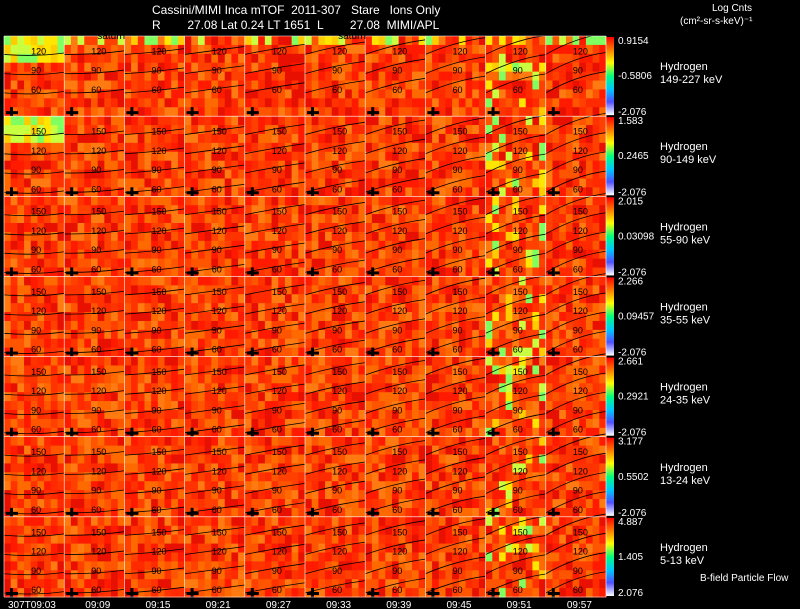 Image resolution: width=800 pixels, height=609 pixels. What do you see at coordinates (111, 36) in the screenshot?
I see `saturn-marker-label: saturn` at bounding box center [111, 36].